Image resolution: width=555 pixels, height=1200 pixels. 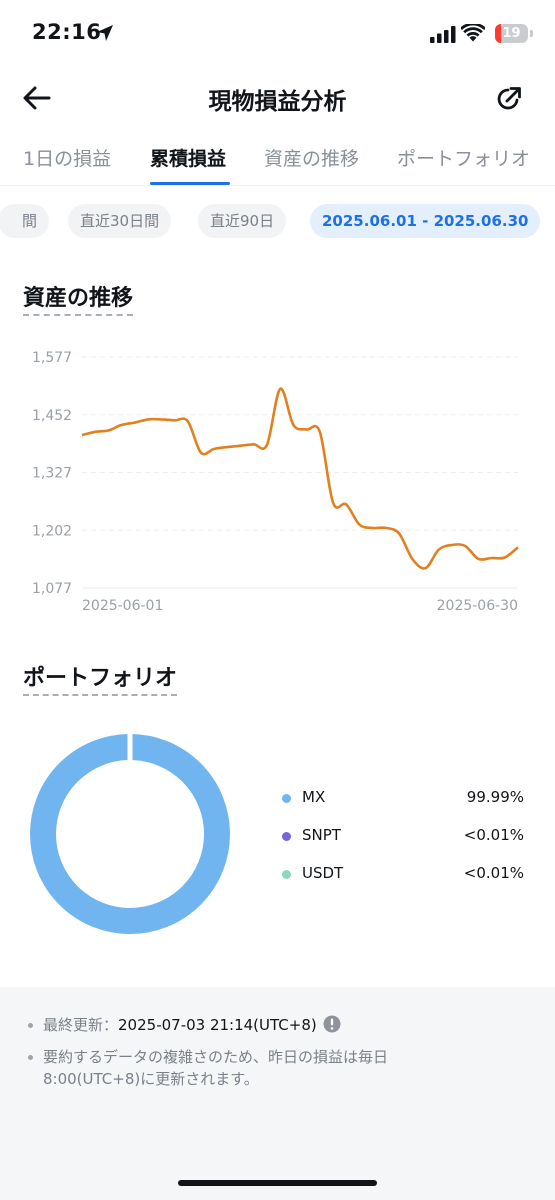 What do you see at coordinates (286, 874) in the screenshot?
I see `legend-dot-usdt` at bounding box center [286, 874].